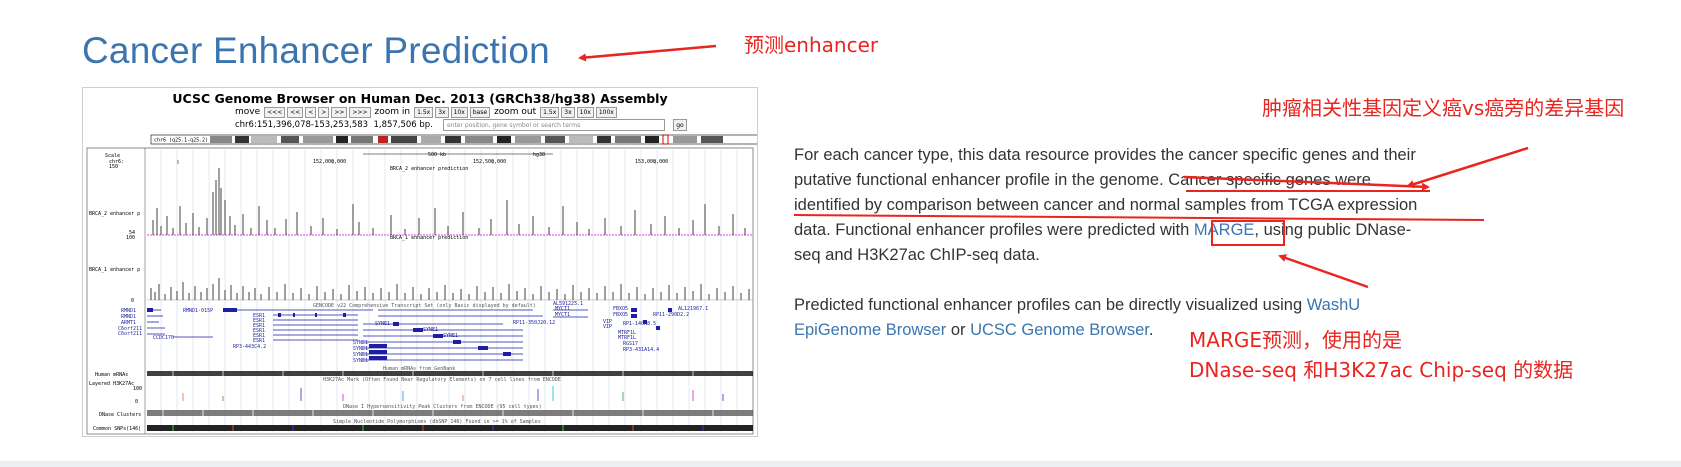 The height and width of the screenshot is (467, 1681). Describe the element at coordinates (120, 415) in the screenshot. I see `dnase-label: DNase Clusters` at that location.